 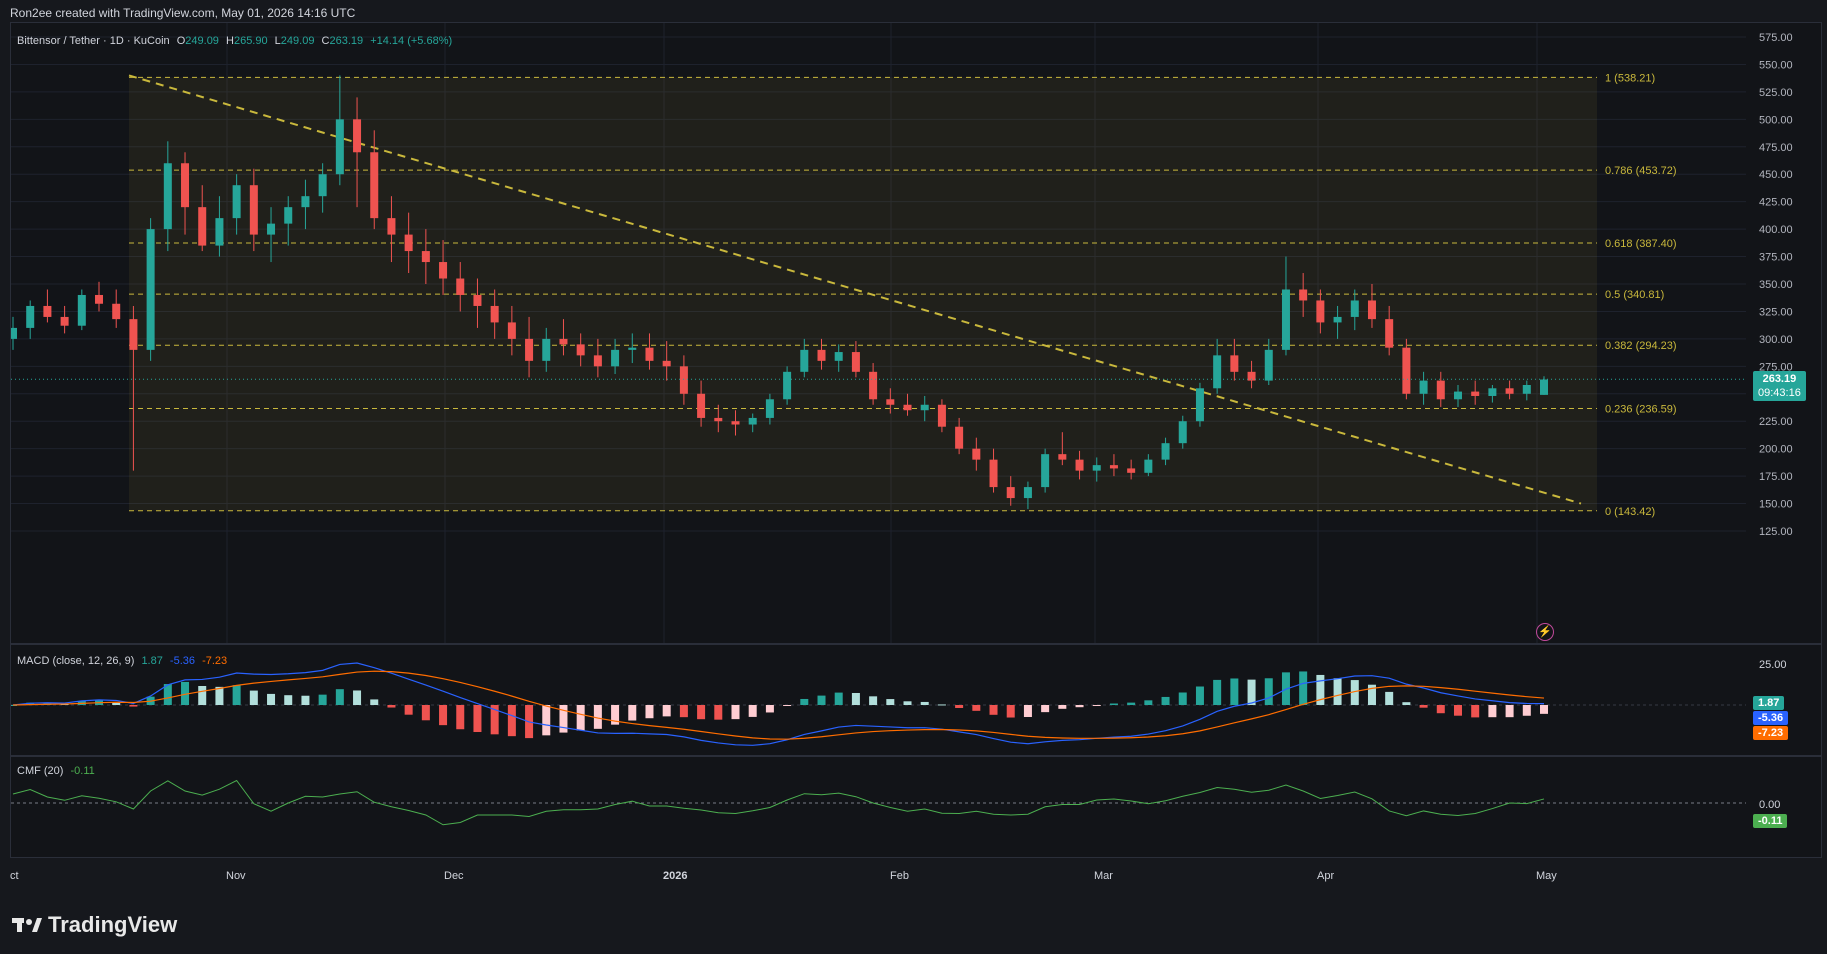 What do you see at coordinates (93, 41) in the screenshot?
I see `symbol-name: Bittensor / Tether · 1D · KuCoin` at bounding box center [93, 41].